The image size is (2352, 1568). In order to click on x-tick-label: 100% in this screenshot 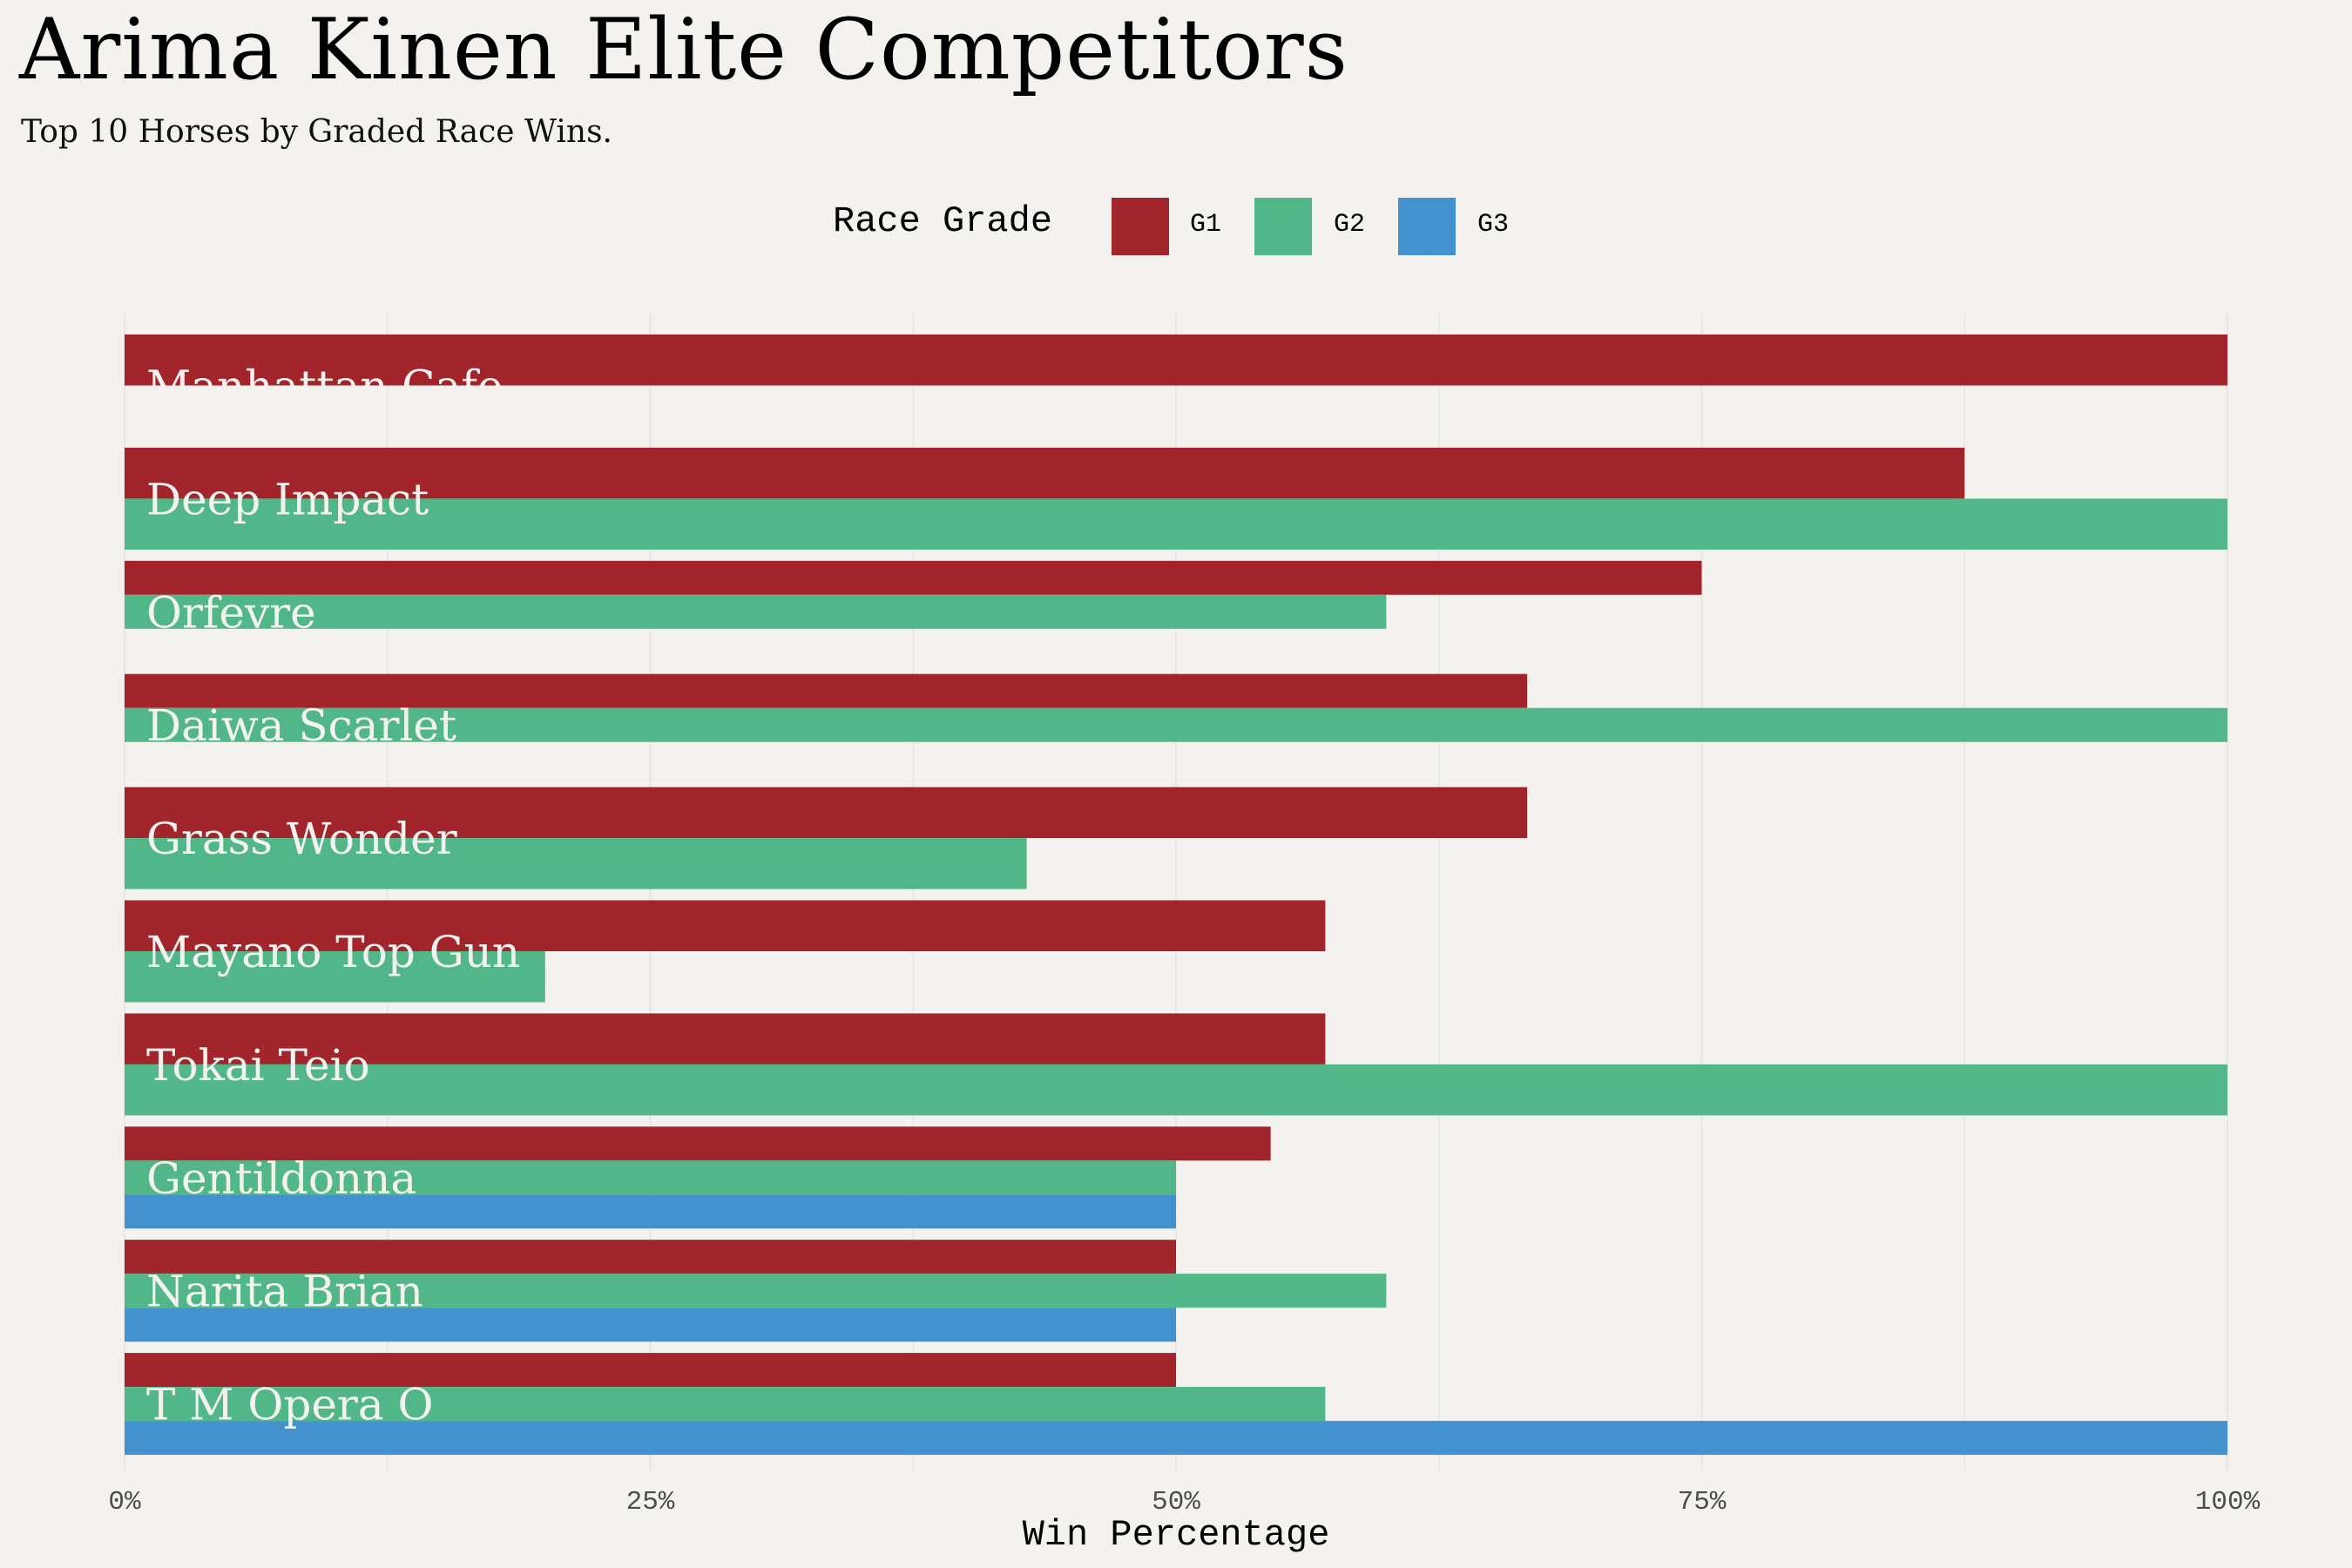, I will do `click(2228, 1502)`.